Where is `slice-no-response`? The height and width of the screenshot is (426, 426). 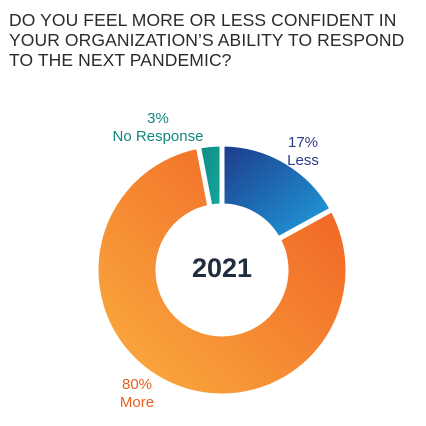
slice-no-response is located at coordinates (210, 176).